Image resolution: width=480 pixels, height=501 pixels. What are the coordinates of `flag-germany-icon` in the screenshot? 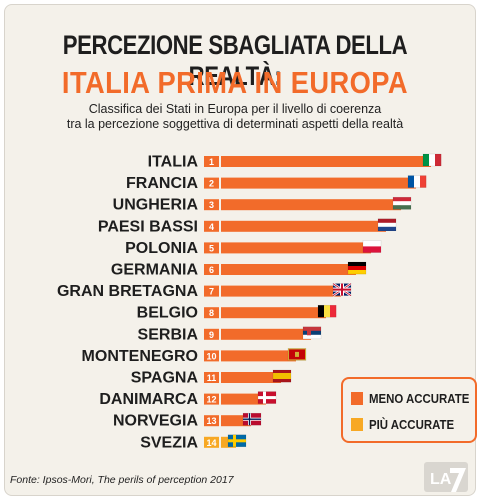 It's located at (357, 268).